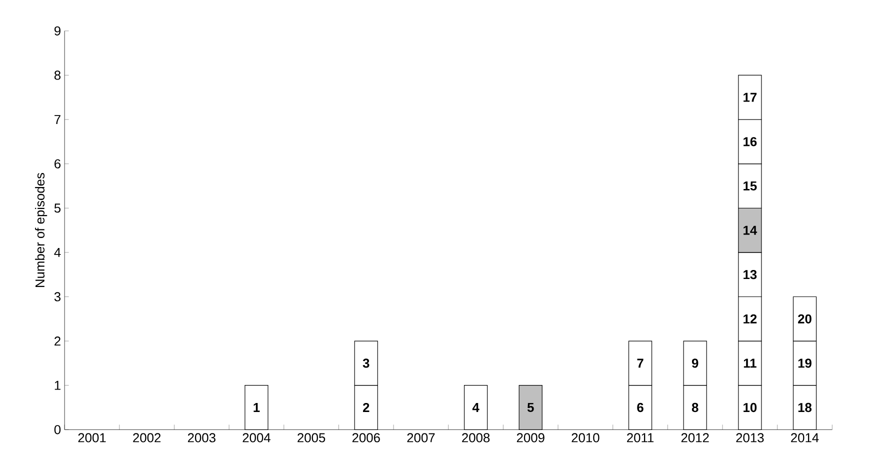 Image resolution: width=891 pixels, height=468 pixels. I want to click on y-tick-label: 8, so click(57, 75).